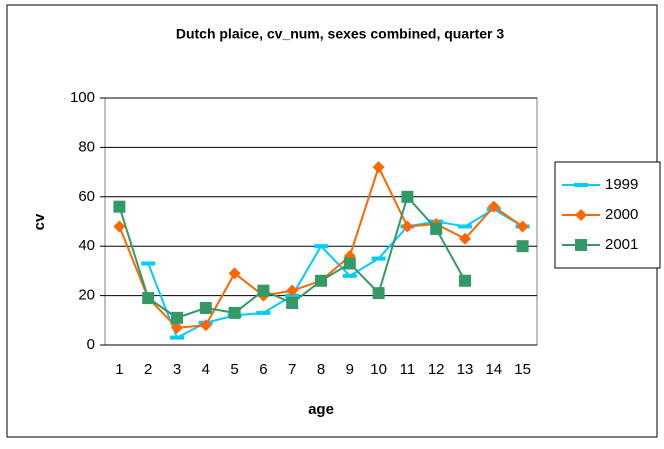  I want to click on legend-label: 1999, so click(621, 184).